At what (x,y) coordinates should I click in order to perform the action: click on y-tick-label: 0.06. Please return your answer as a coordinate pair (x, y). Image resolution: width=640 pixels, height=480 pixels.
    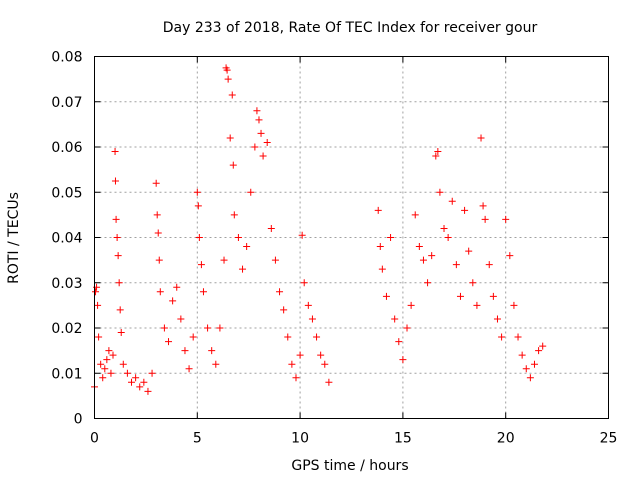
    Looking at the image, I should click on (66, 148).